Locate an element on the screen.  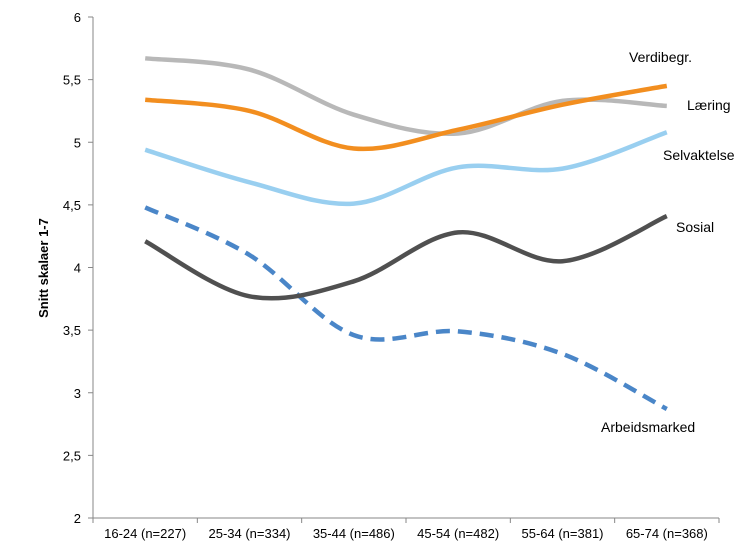
series-label: Arbeidsmarked is located at coordinates (648, 427).